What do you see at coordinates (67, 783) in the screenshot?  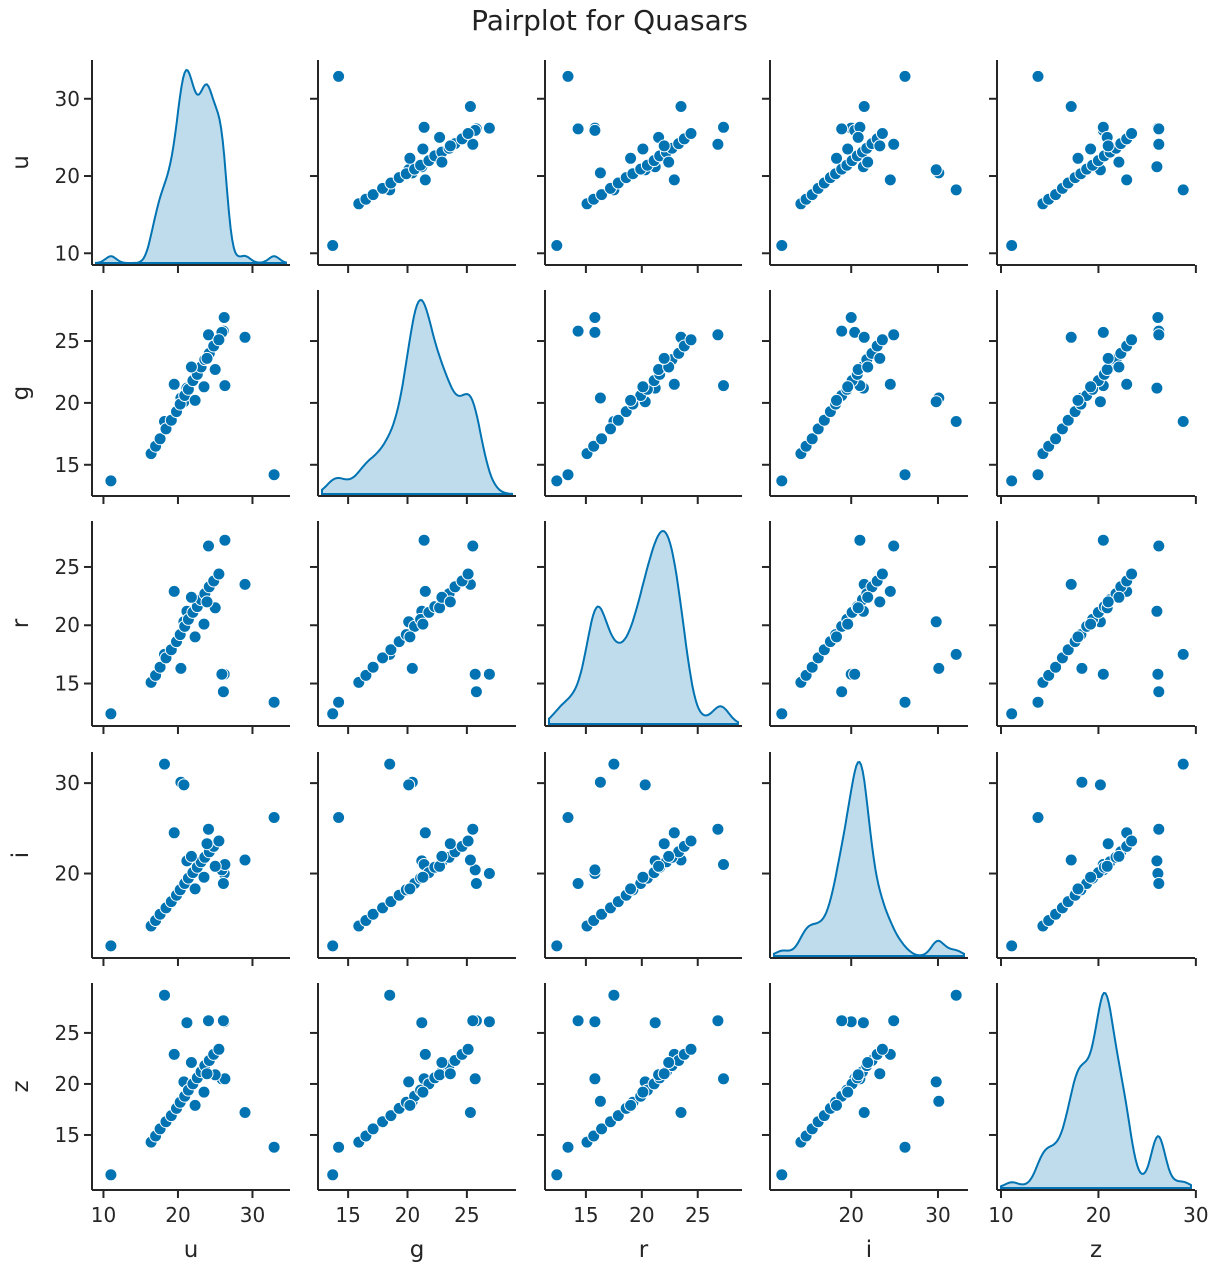 I see `y-tick-label: 30` at bounding box center [67, 783].